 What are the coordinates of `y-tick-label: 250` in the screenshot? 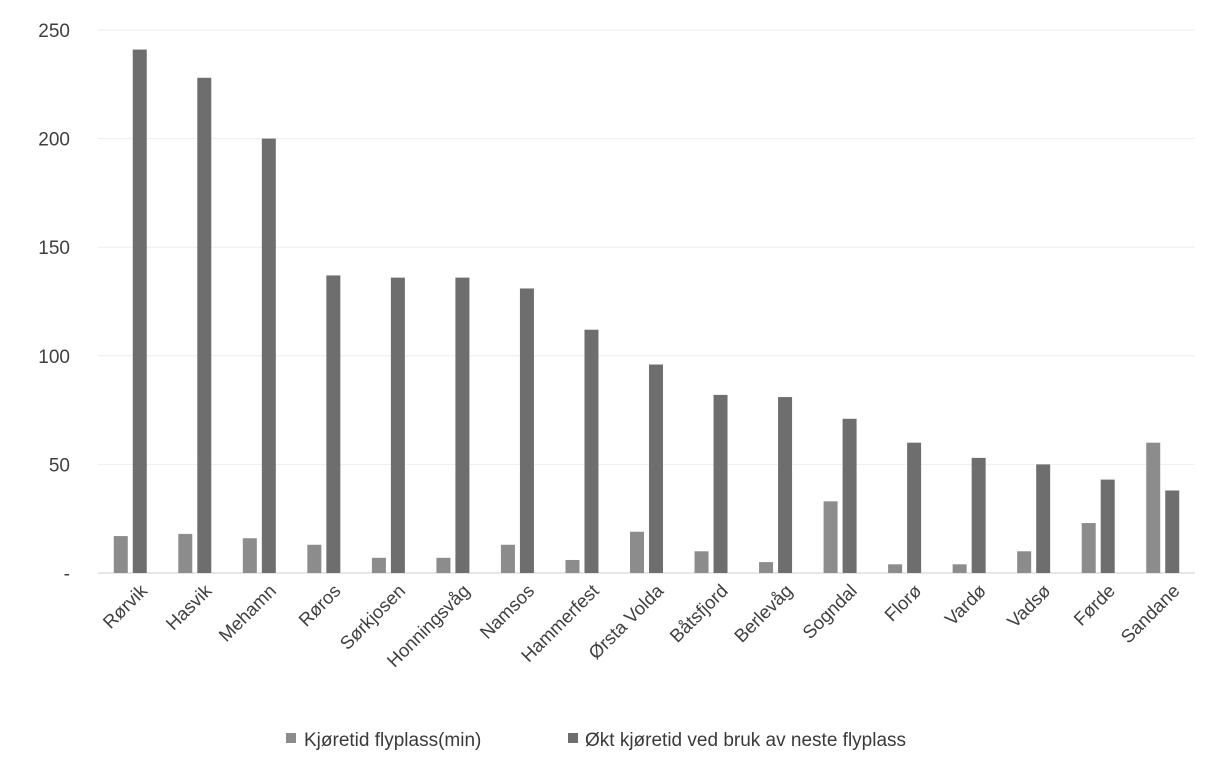 It's located at (54, 31).